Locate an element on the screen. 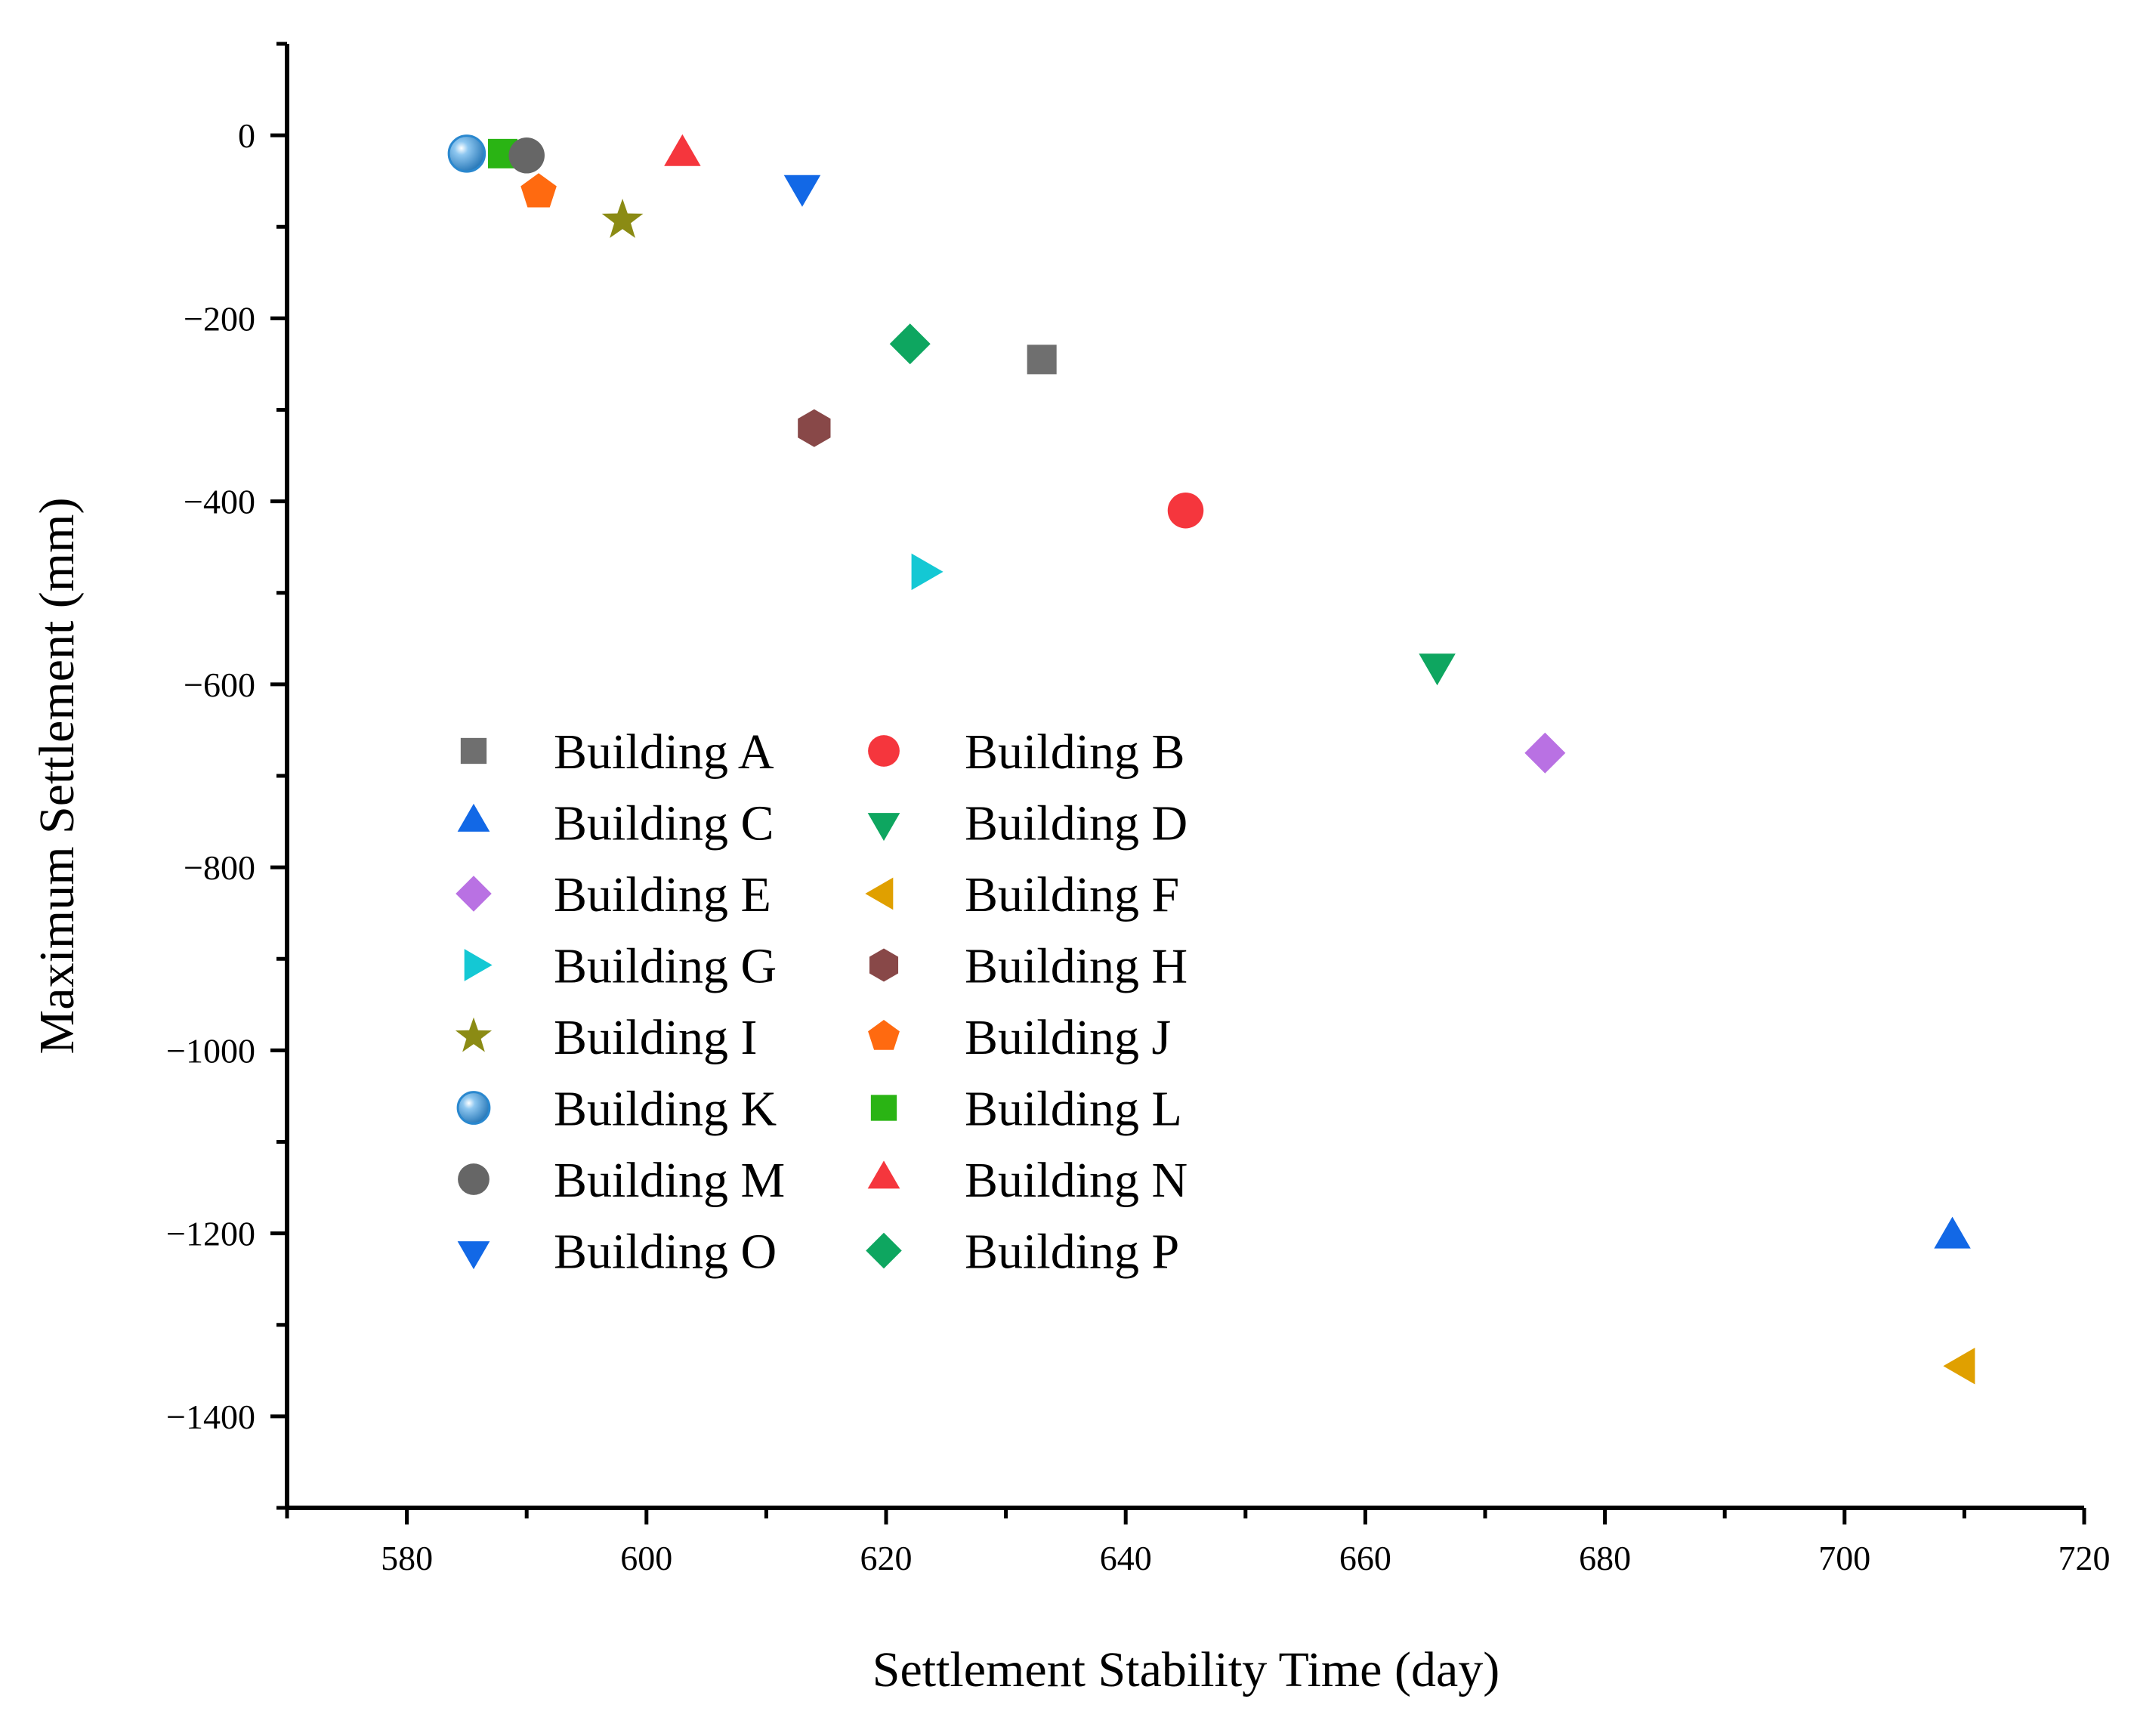 This screenshot has height=1736, width=2131. legend-item-building-i: Building I is located at coordinates (606, 1037).